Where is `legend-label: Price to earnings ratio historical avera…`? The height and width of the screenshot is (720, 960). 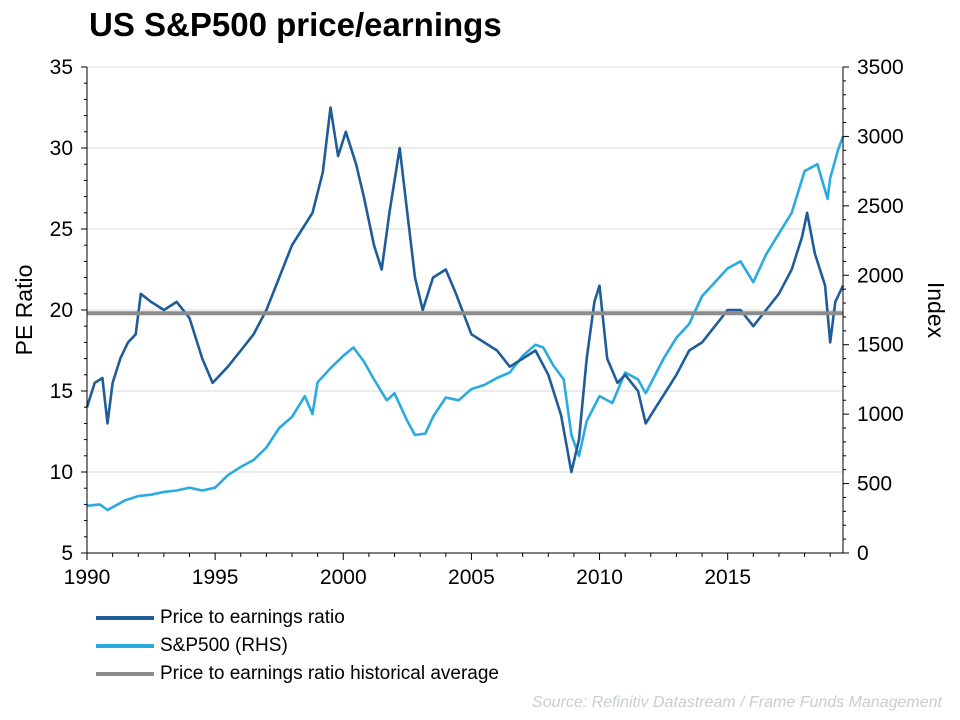 legend-label: Price to earnings ratio historical avera… is located at coordinates (330, 673).